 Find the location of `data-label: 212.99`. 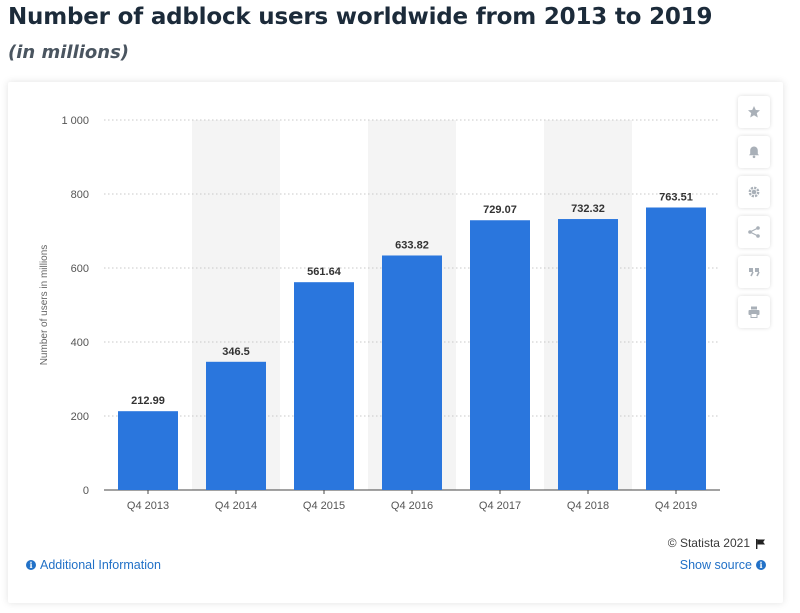

data-label: 212.99 is located at coordinates (148, 401).